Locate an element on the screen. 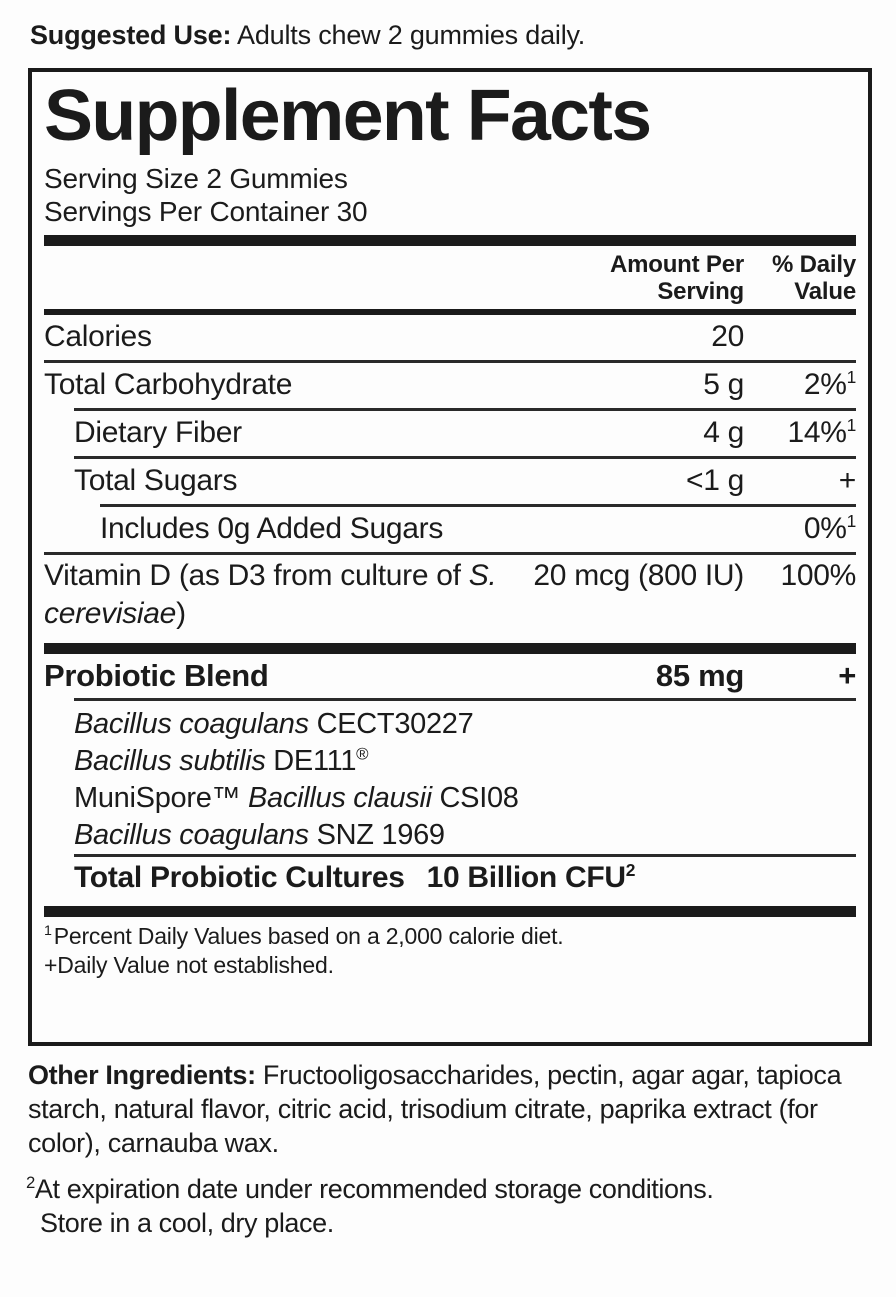 The width and height of the screenshot is (896, 1297). table-row: Total Carbohydrate 5 g 2%1 is located at coordinates (450, 385).